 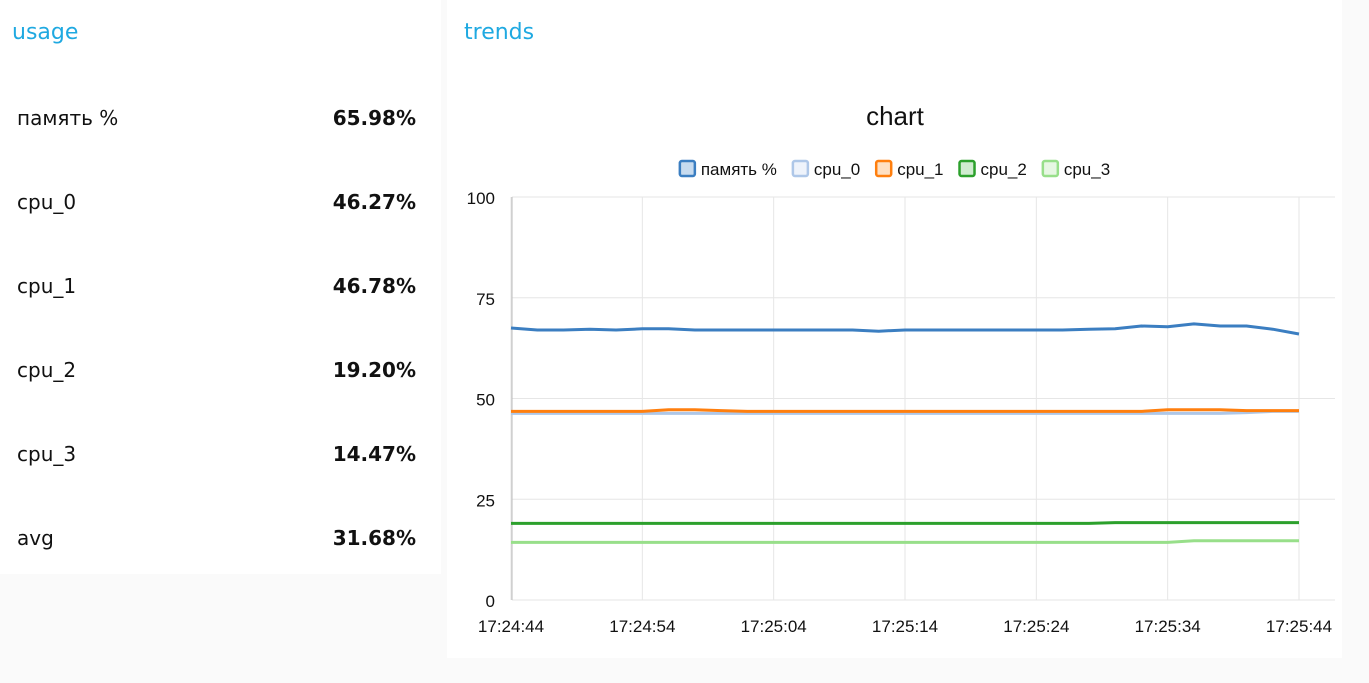 I want to click on x-tick-label: 17:25:24, so click(x=1036, y=626).